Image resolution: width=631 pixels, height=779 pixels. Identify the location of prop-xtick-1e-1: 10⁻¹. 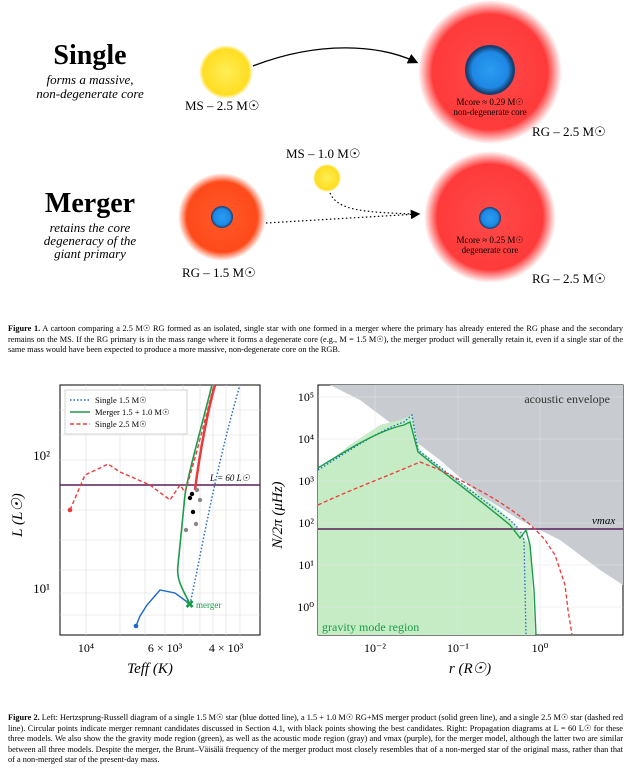
(458, 648).